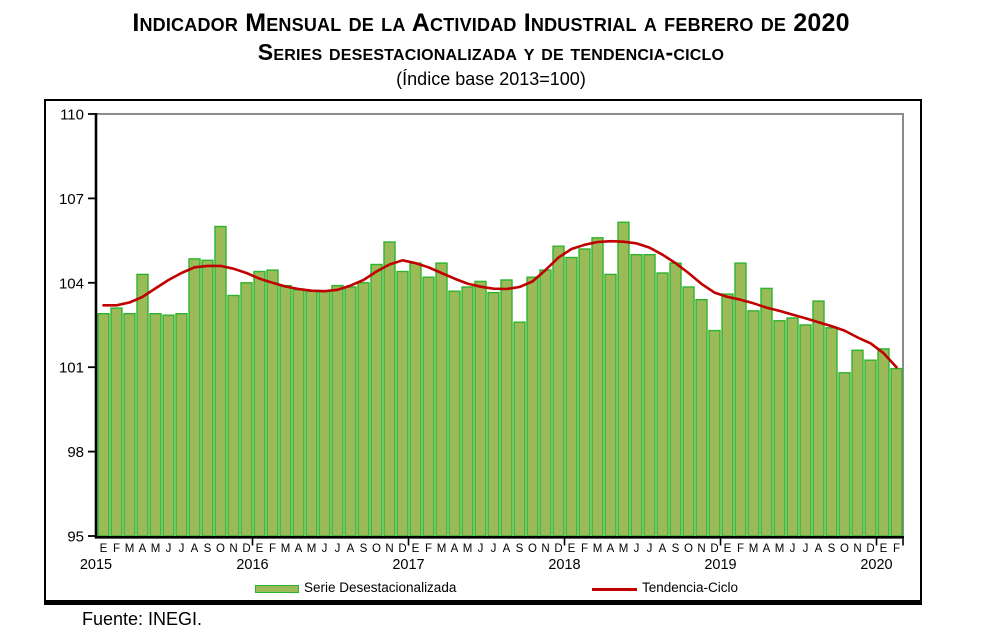 Image resolution: width=982 pixels, height=640 pixels. What do you see at coordinates (75, 537) in the screenshot?
I see `y-tick-label: 95` at bounding box center [75, 537].